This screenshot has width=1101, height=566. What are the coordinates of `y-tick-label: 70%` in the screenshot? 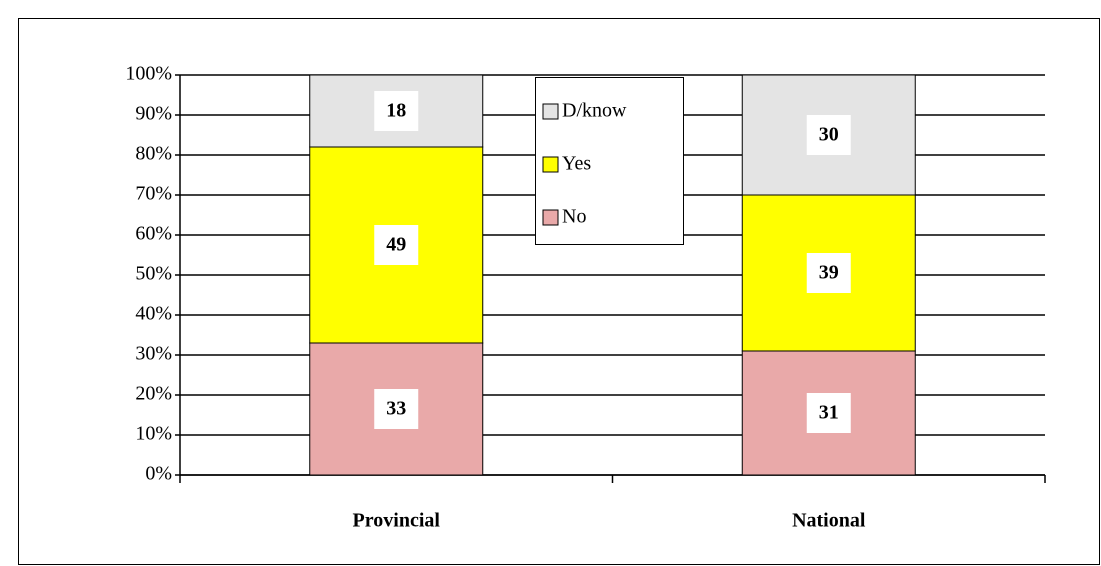 It's located at (153, 194).